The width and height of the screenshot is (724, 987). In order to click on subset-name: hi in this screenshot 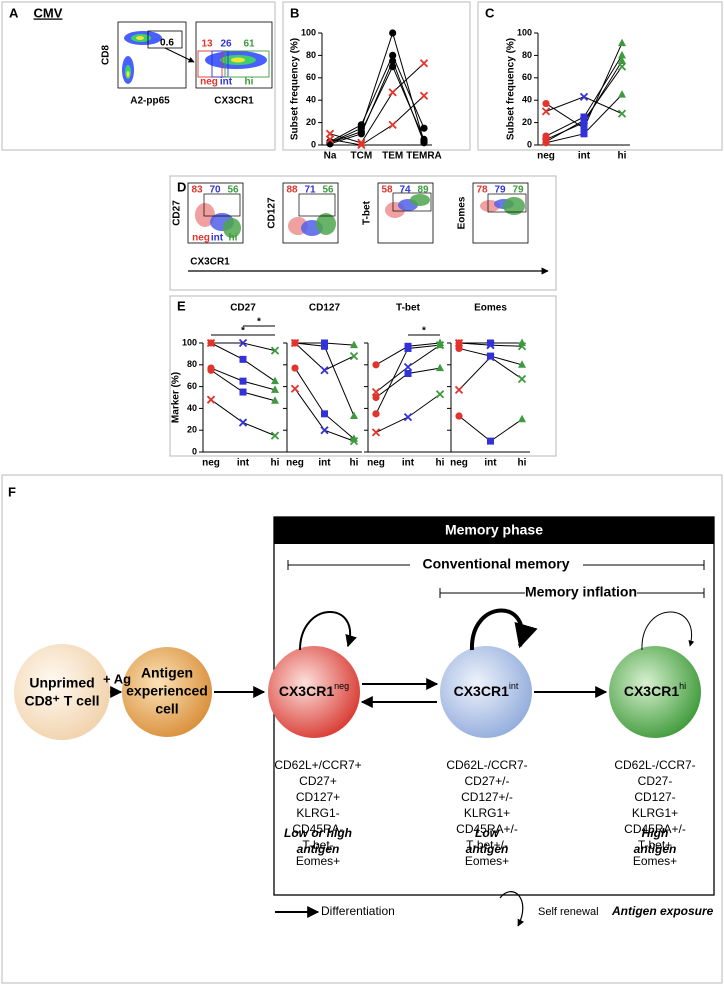, I will do `click(249, 82)`.